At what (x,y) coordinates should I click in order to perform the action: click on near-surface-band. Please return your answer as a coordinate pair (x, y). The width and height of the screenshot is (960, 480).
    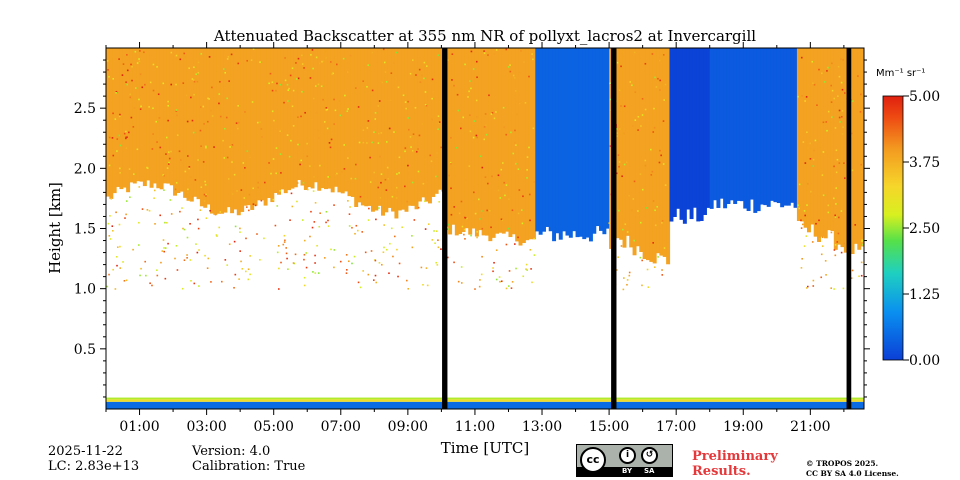
    Looking at the image, I should click on (485, 405).